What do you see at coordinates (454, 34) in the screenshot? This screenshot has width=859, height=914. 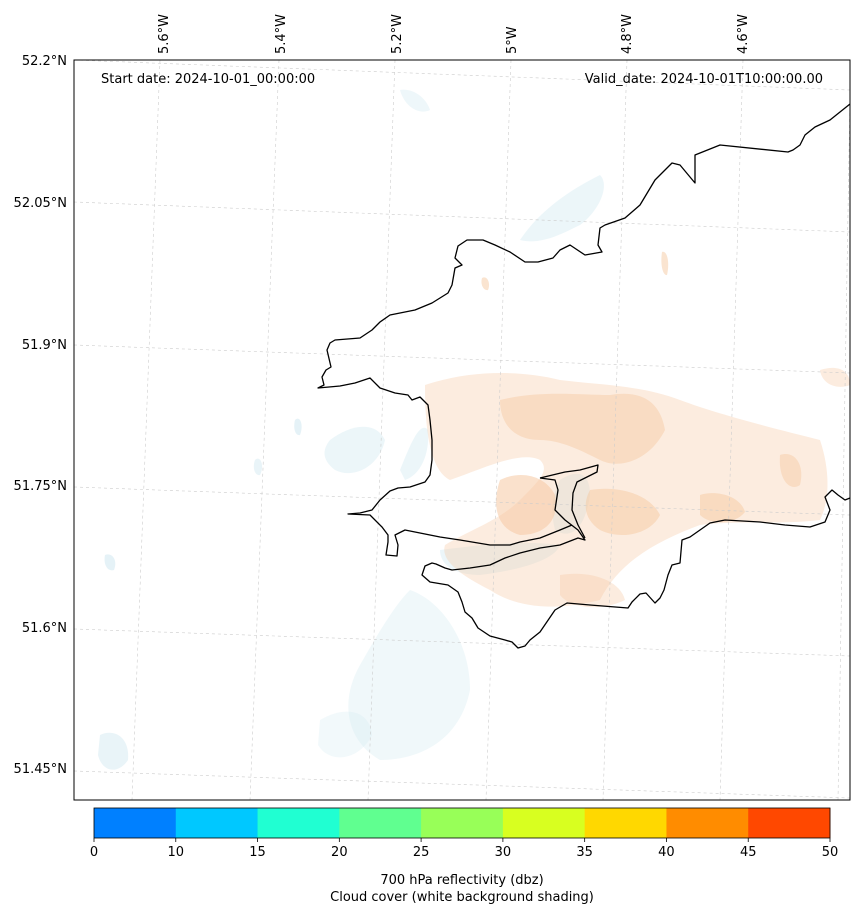 I see `longitude-ticks: 5.6°W 5.4°W 5.2°W 5°W 4.8°W 4.6°W` at bounding box center [454, 34].